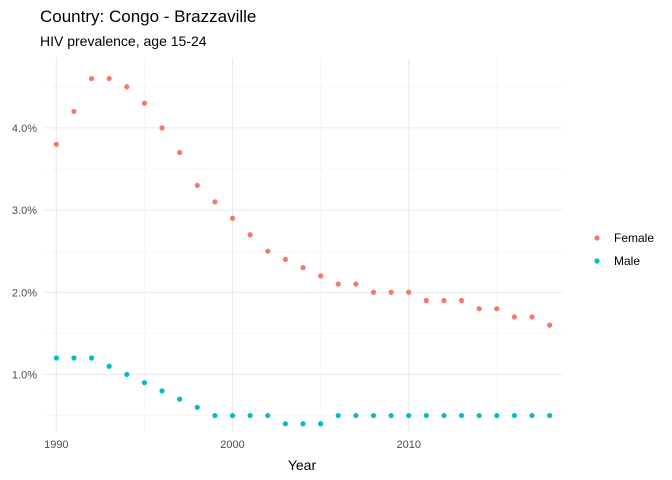 The width and height of the screenshot is (672, 480). I want to click on x-tick-label: 1990, so click(56, 445).